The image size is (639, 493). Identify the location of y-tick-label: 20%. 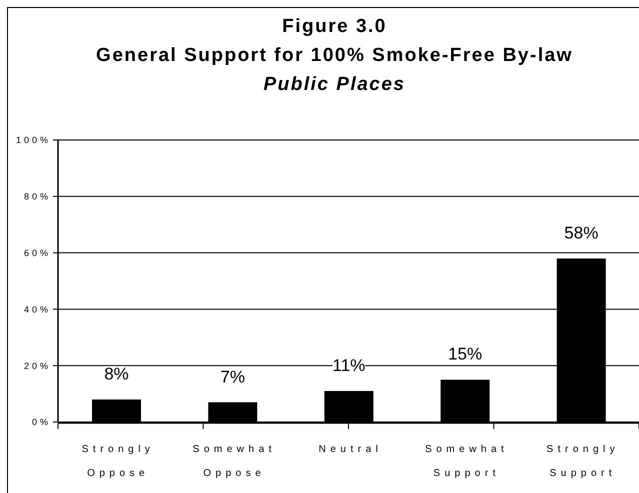
(36, 365).